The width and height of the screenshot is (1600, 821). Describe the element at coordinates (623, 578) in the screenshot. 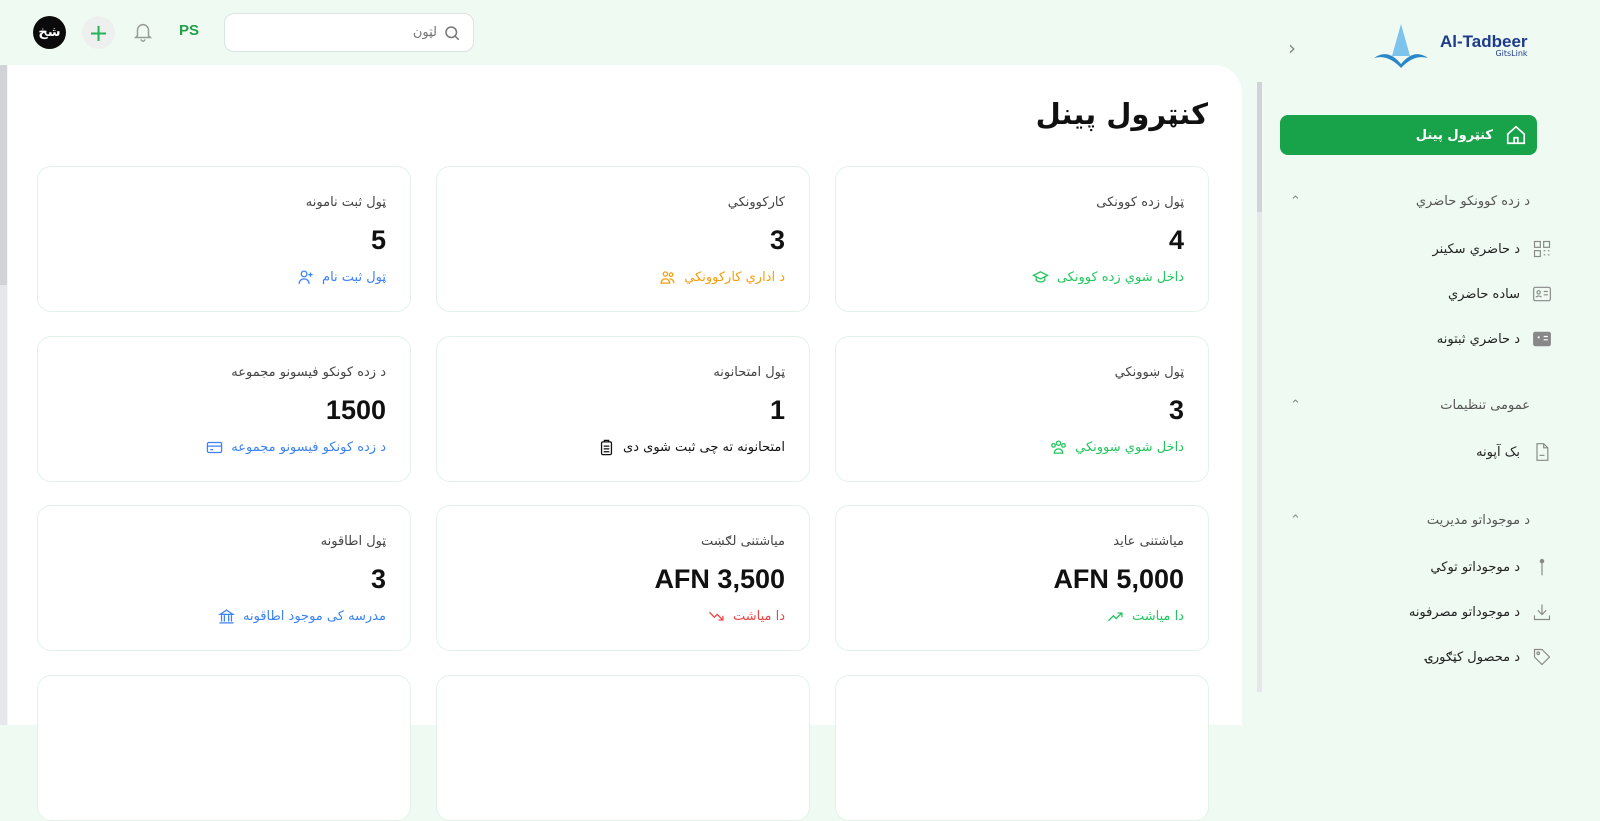

I see `stat-card: میاشتنی لګښت AFN 3,500 دا میاشت` at that location.